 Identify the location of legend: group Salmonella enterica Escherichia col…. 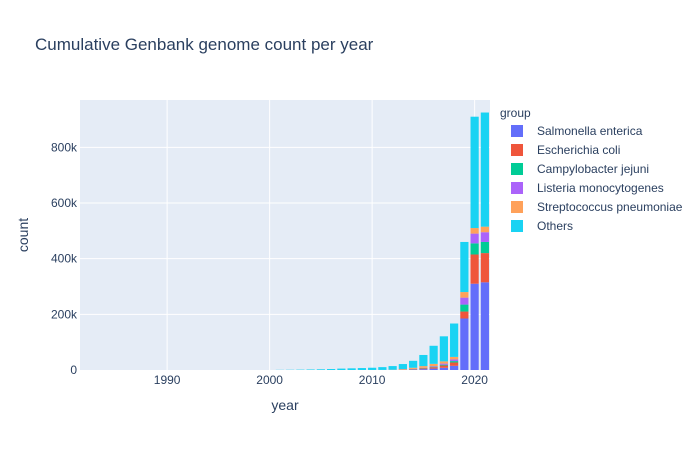
(591, 169).